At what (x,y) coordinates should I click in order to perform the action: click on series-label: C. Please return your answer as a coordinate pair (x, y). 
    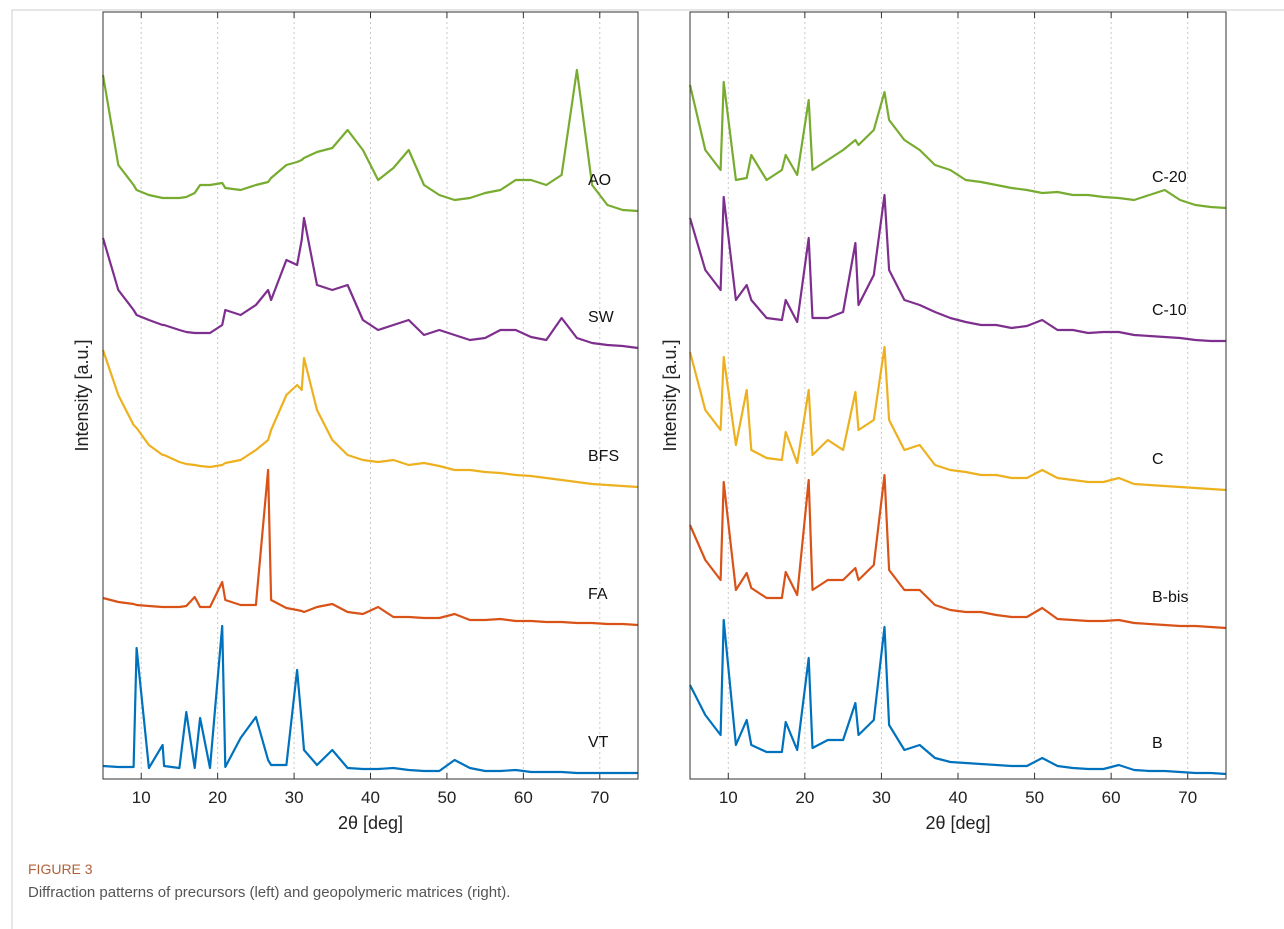
    Looking at the image, I should click on (1158, 459).